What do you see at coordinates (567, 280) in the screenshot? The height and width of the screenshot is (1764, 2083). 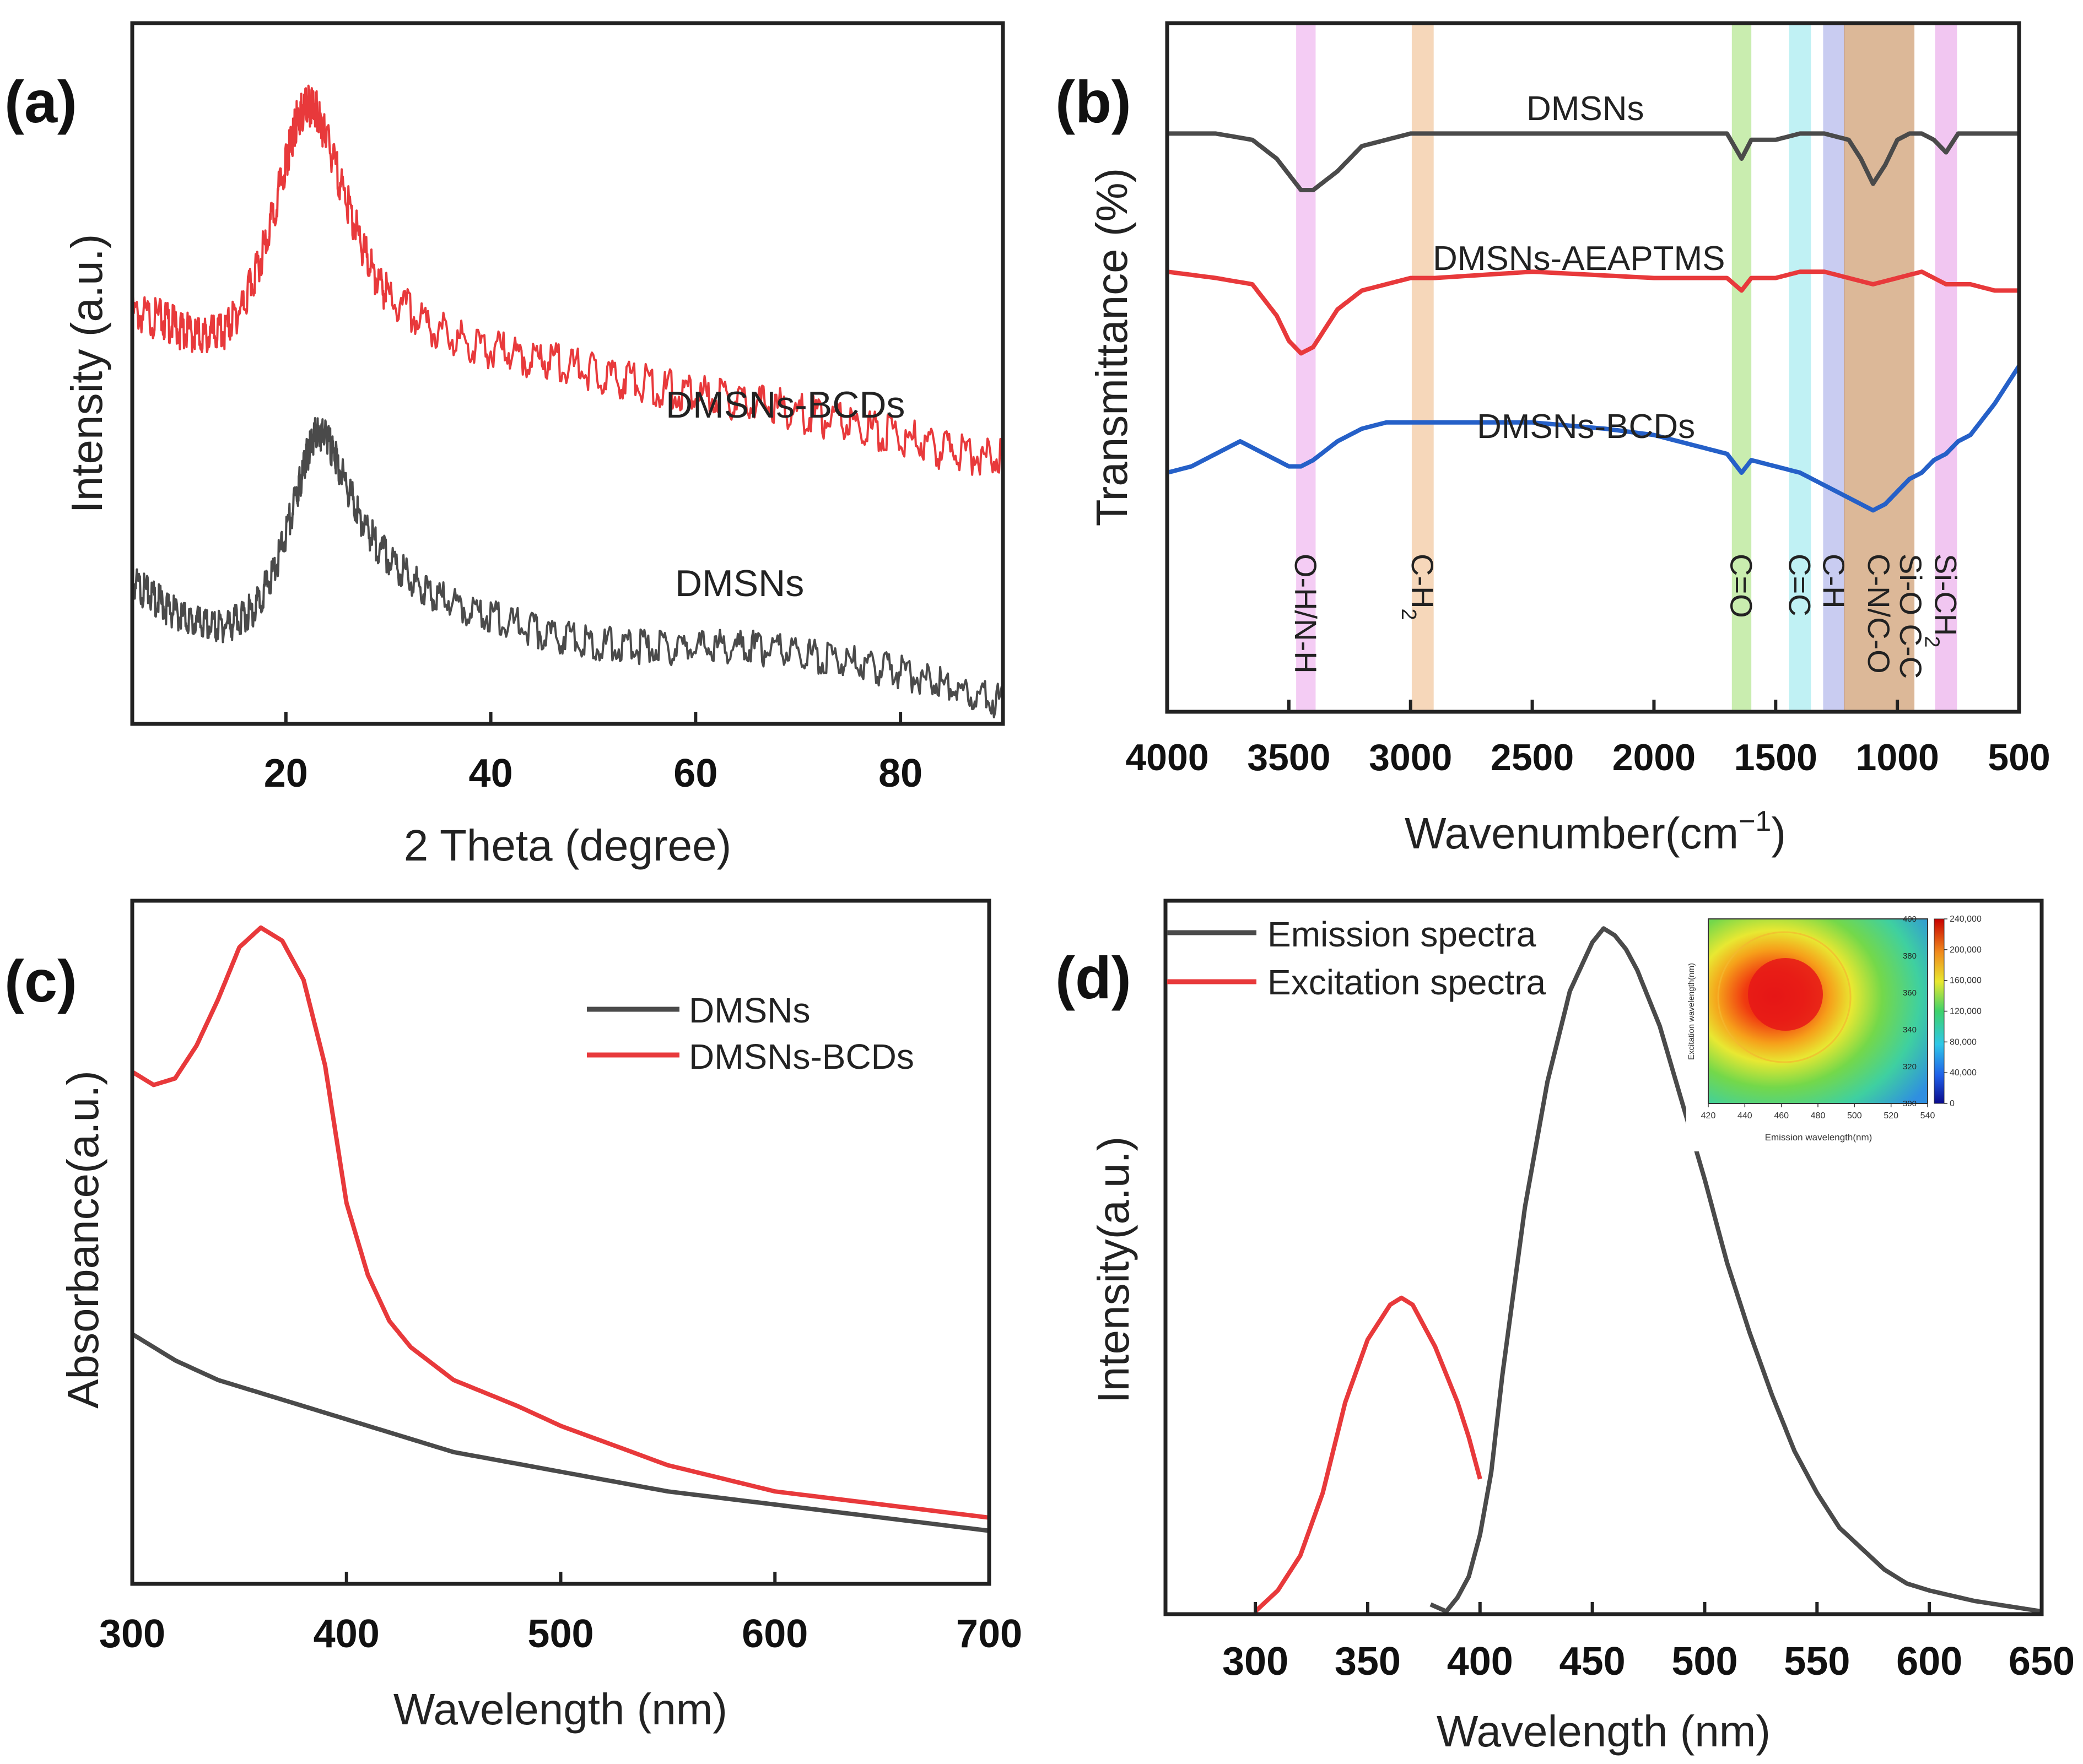 I see `series-dmsns-bcds-line-a` at bounding box center [567, 280].